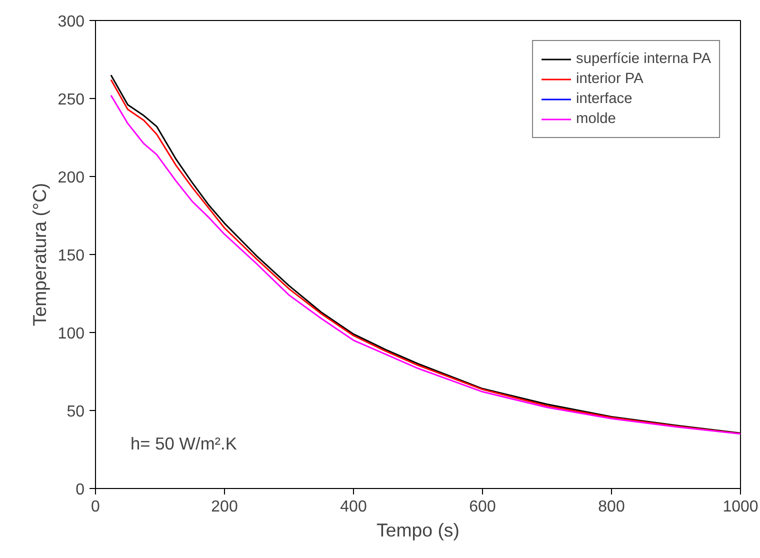 Image resolution: width=760 pixels, height=558 pixels. I want to click on x-tick-label: 800, so click(611, 507).